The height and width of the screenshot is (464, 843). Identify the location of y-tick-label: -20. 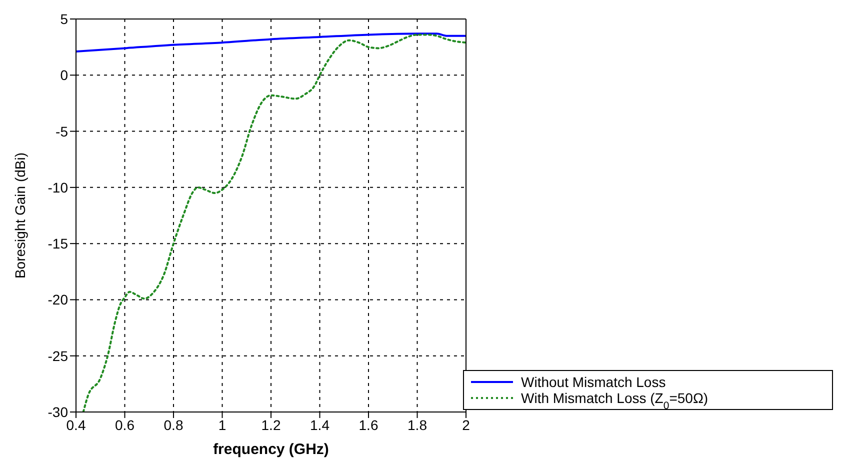
(58, 300).